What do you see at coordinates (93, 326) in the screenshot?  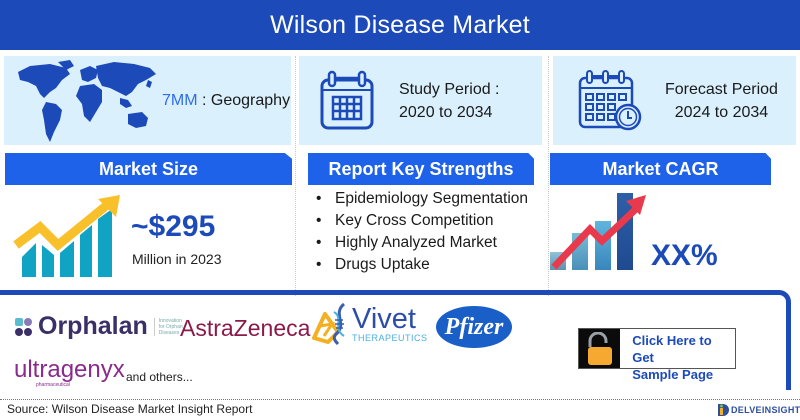 I see `orphalan-name: Orphalan` at bounding box center [93, 326].